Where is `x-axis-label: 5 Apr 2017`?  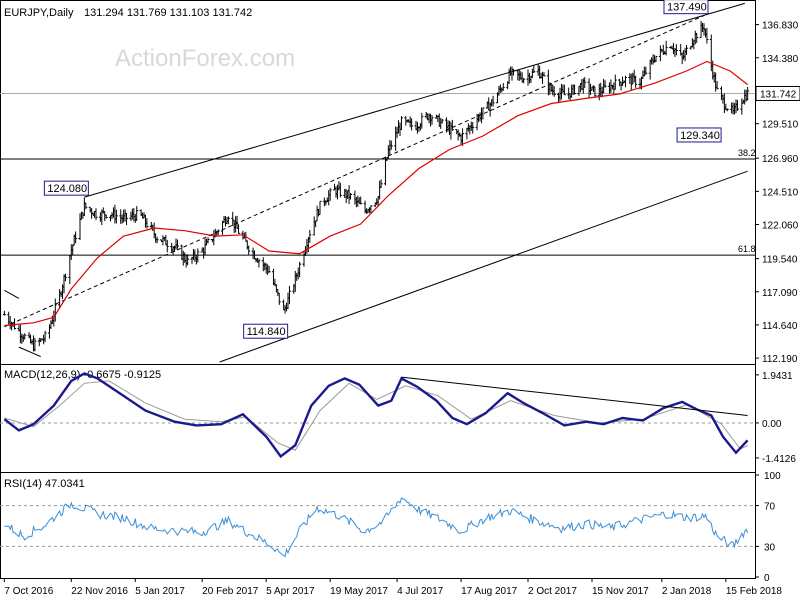
x-axis-label: 5 Apr 2017 is located at coordinates (290, 591).